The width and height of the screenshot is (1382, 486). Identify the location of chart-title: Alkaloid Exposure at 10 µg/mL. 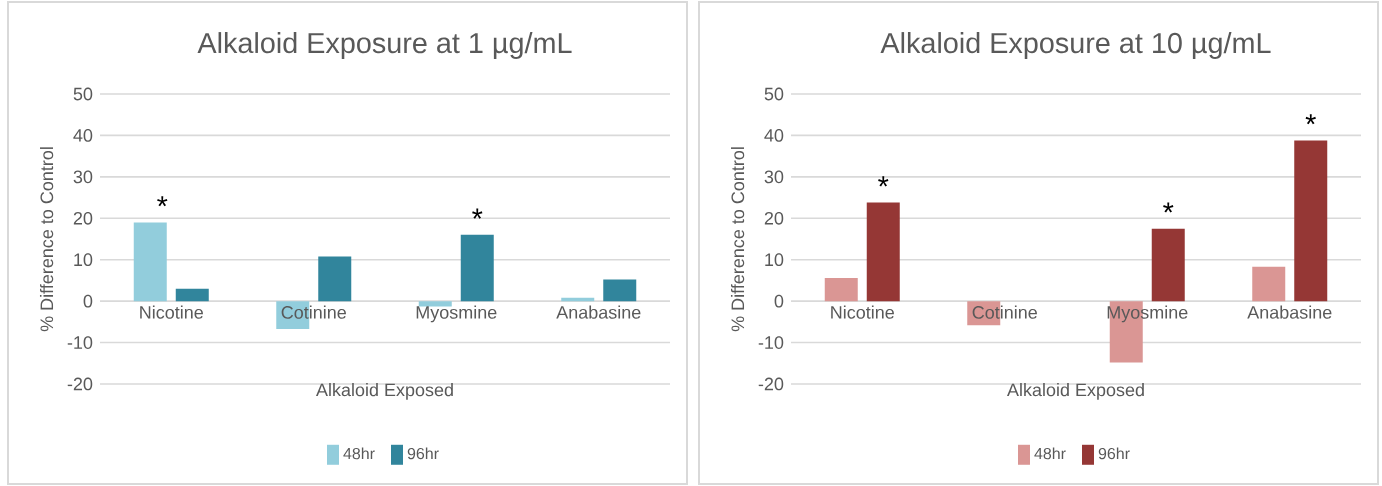
(1075, 45).